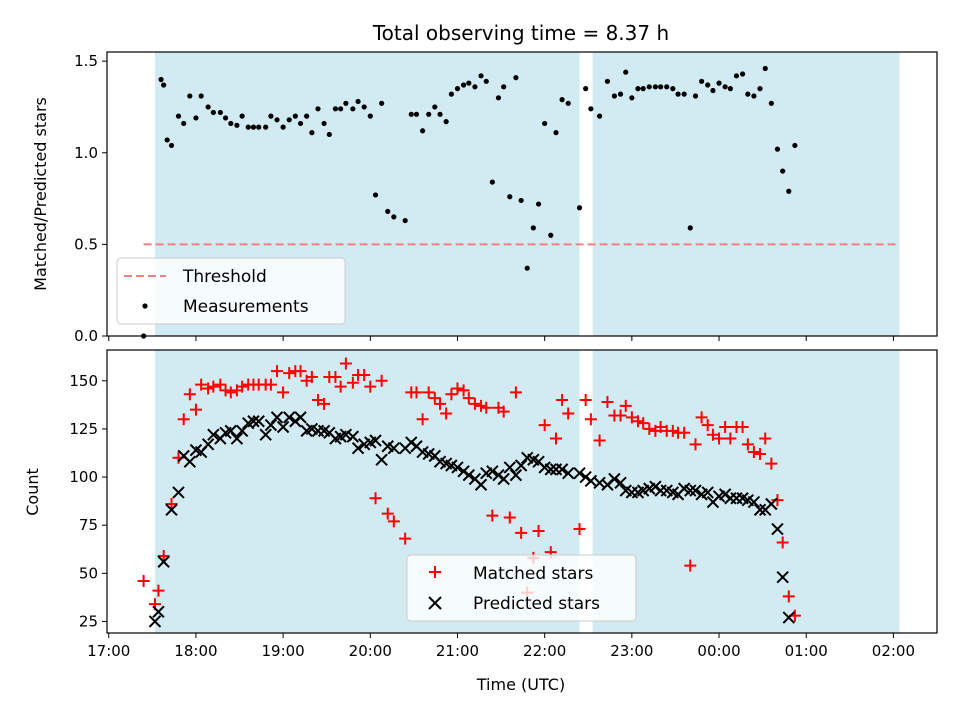  What do you see at coordinates (370, 651) in the screenshot?
I see `x-tick-label: 20:00` at bounding box center [370, 651].